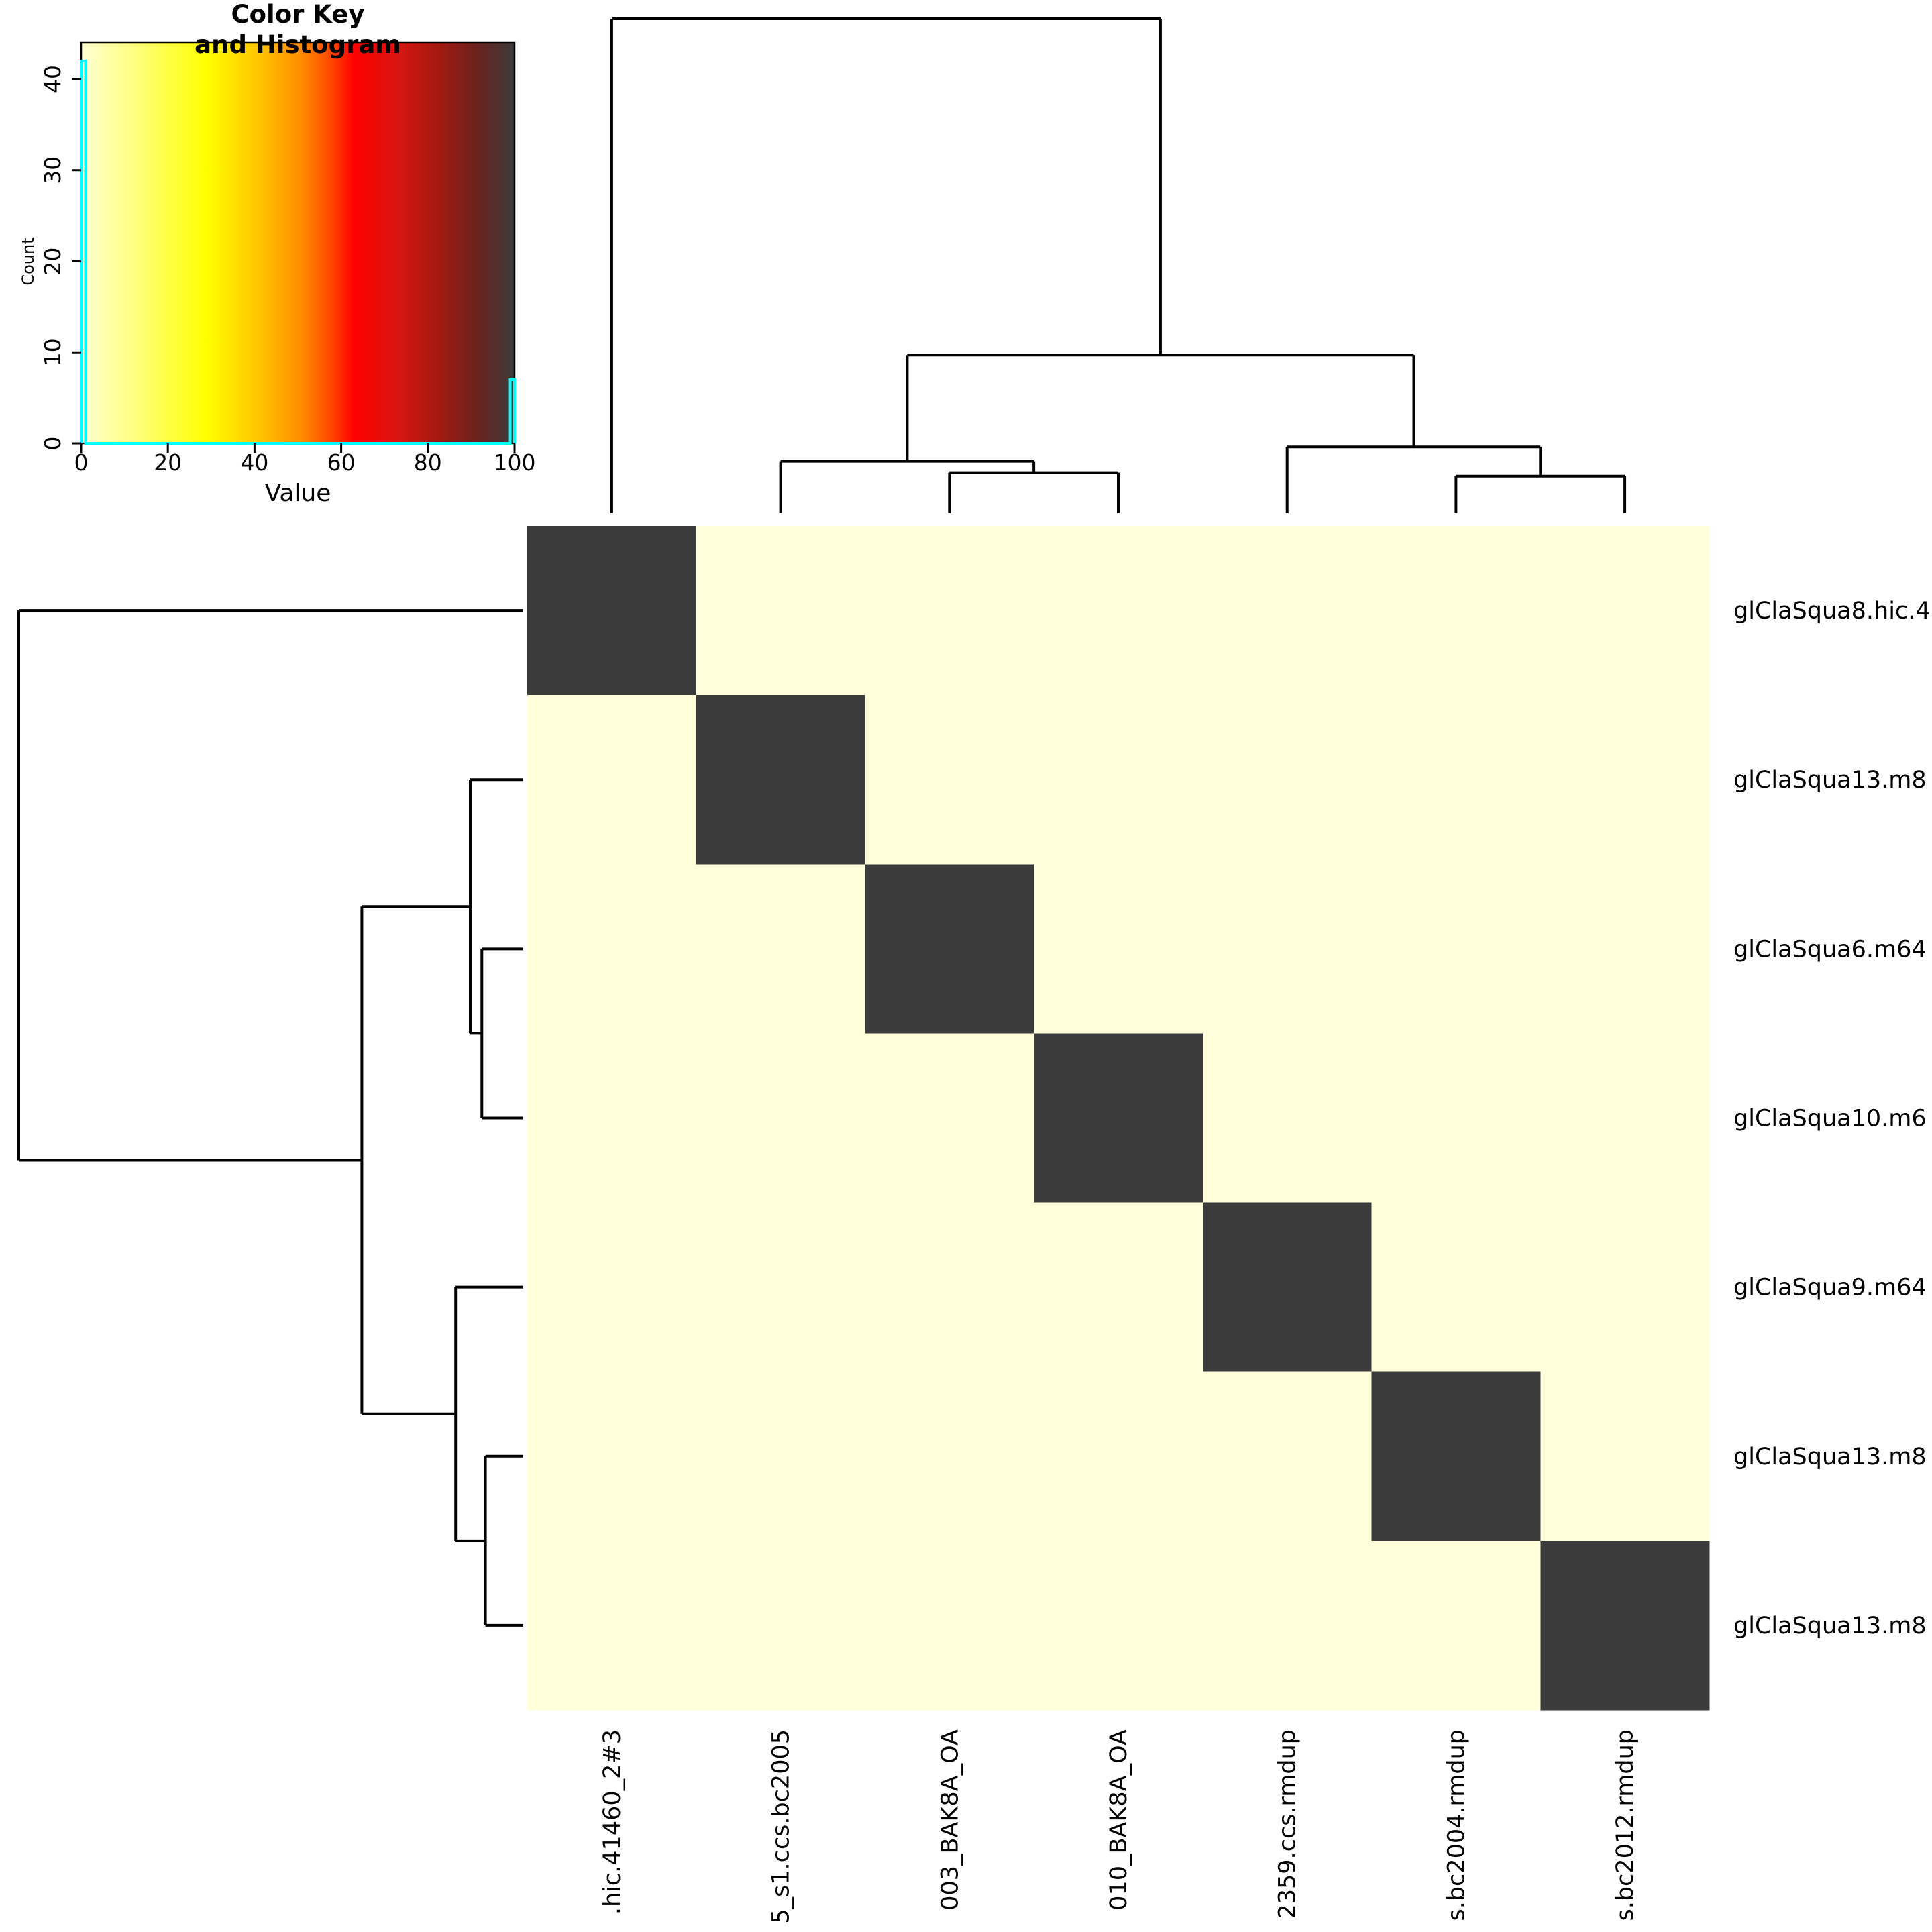  What do you see at coordinates (781, 1826) in the screenshot?
I see `column-label: 5_s1.ccs.bc2005` at bounding box center [781, 1826].